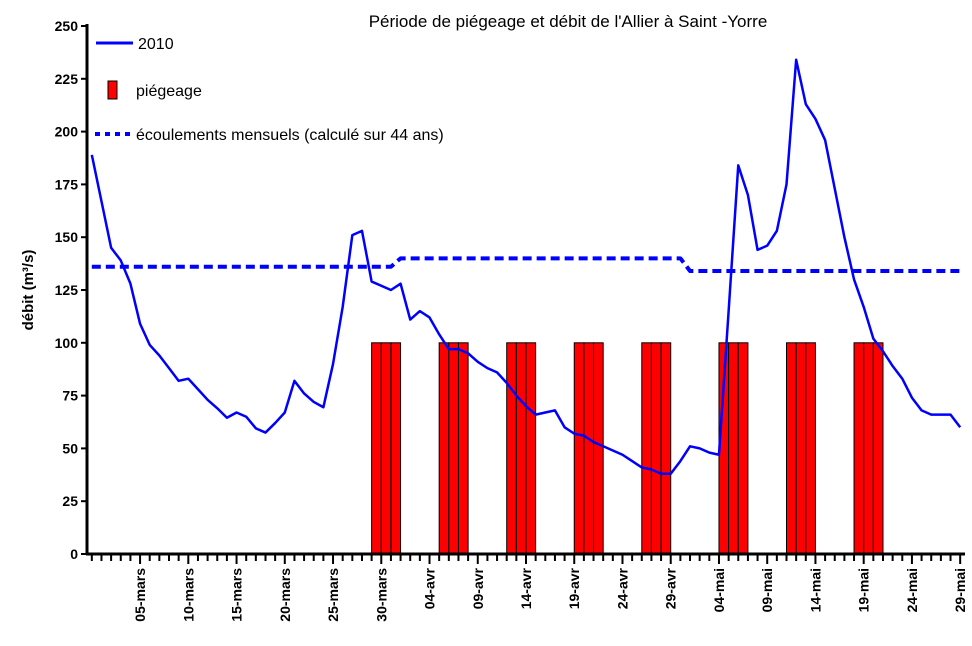  Describe the element at coordinates (671, 588) in the screenshot. I see `x-tick-label: 29-avr` at that location.